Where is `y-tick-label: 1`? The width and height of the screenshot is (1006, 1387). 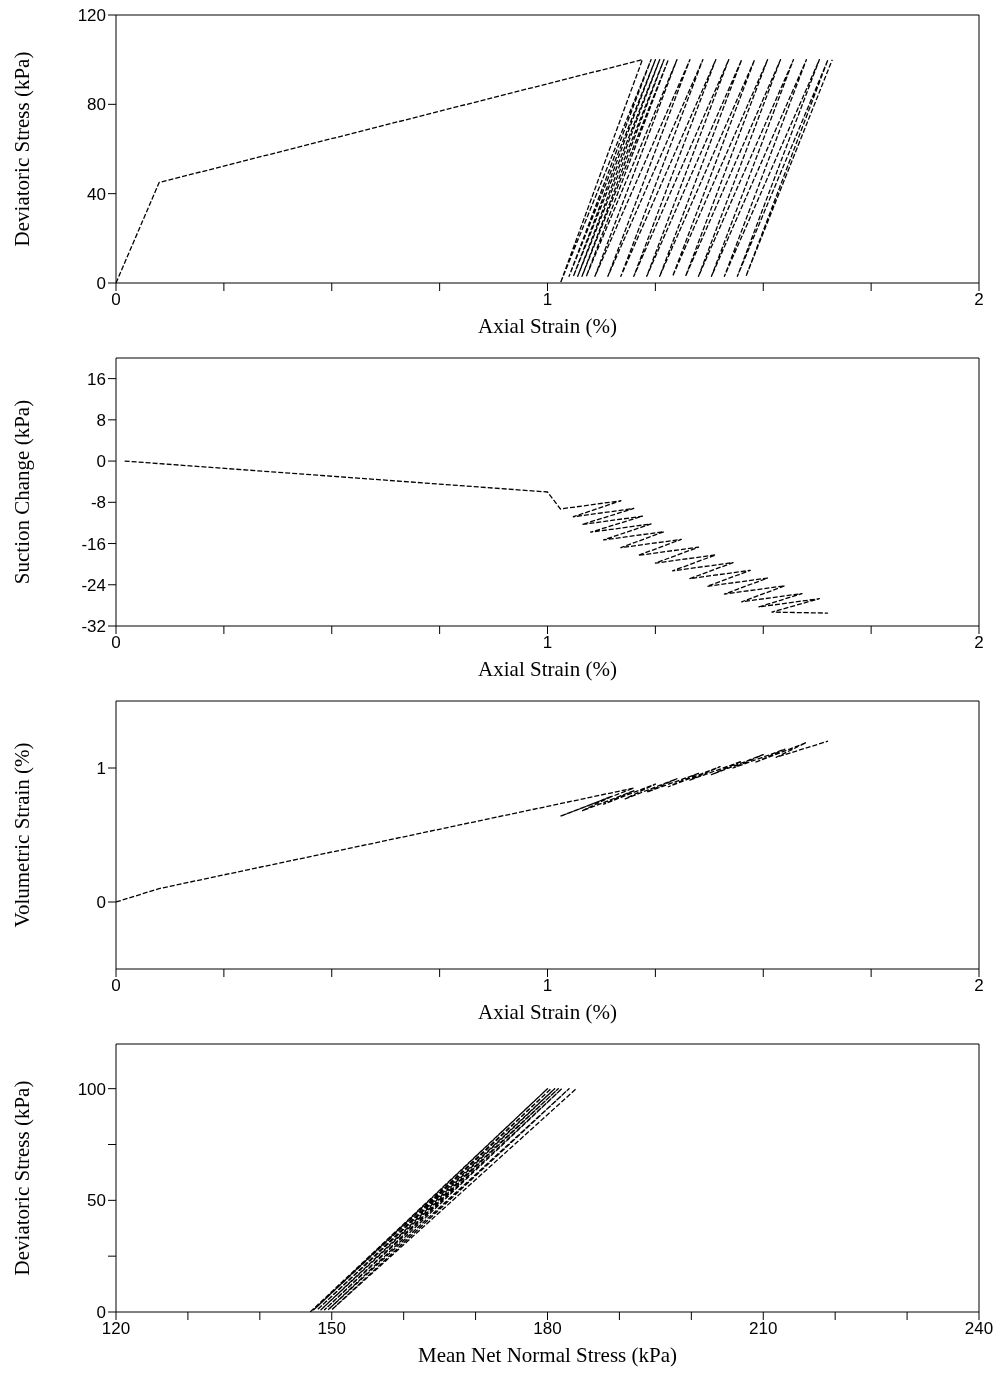
y-tick-label: 1 is located at coordinates (101, 769).